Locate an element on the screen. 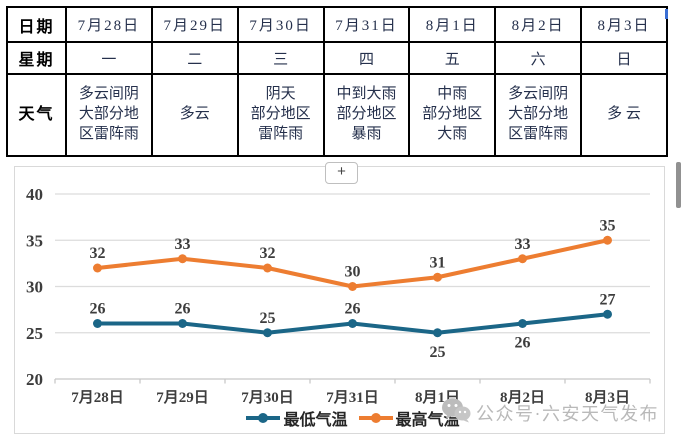 This screenshot has width=681, height=439. legend-item-1: 最高气温 is located at coordinates (409, 418).